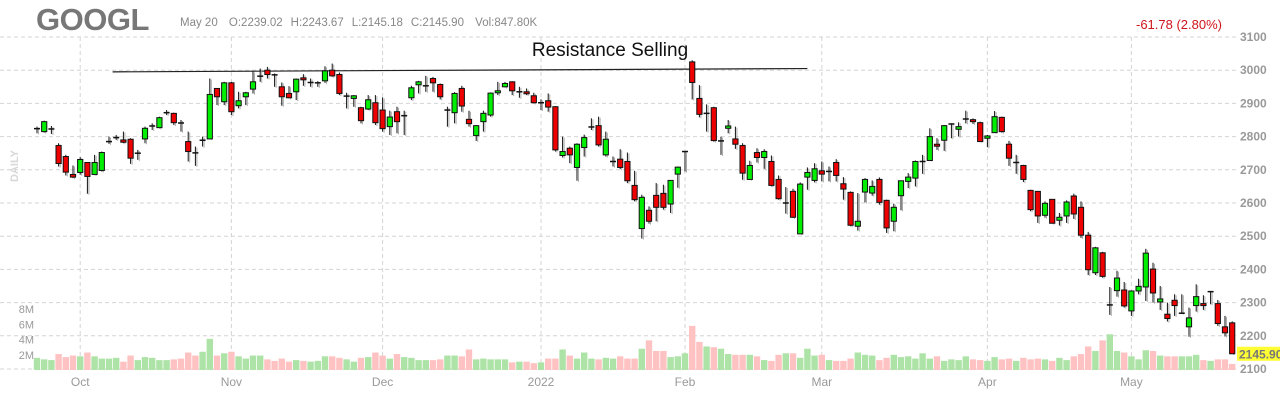 Image resolution: width=1280 pixels, height=400 pixels. What do you see at coordinates (1259, 354) in the screenshot?
I see `last-price-label: 2145.90` at bounding box center [1259, 354].